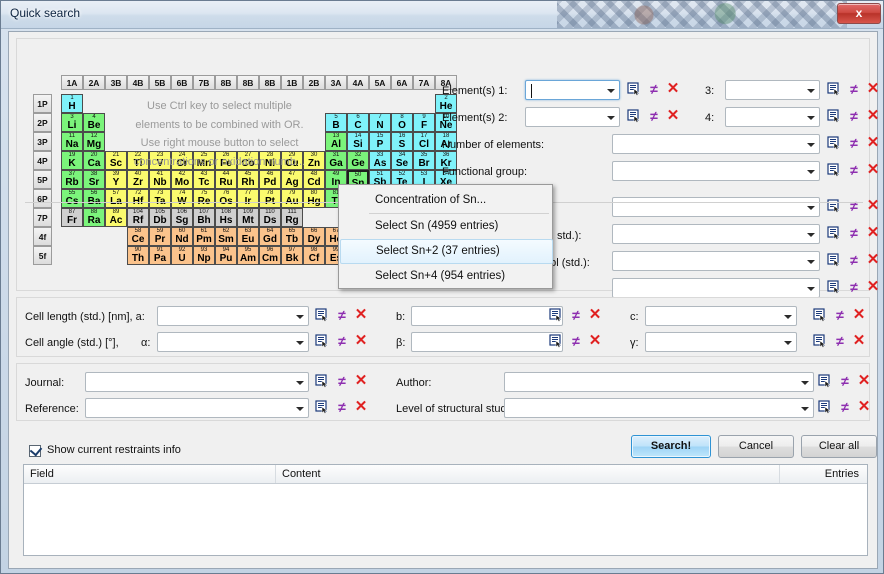 The height and width of the screenshot is (574, 884). Describe the element at coordinates (226, 179) in the screenshot. I see `pt-element-ru: 44 Ru` at that location.